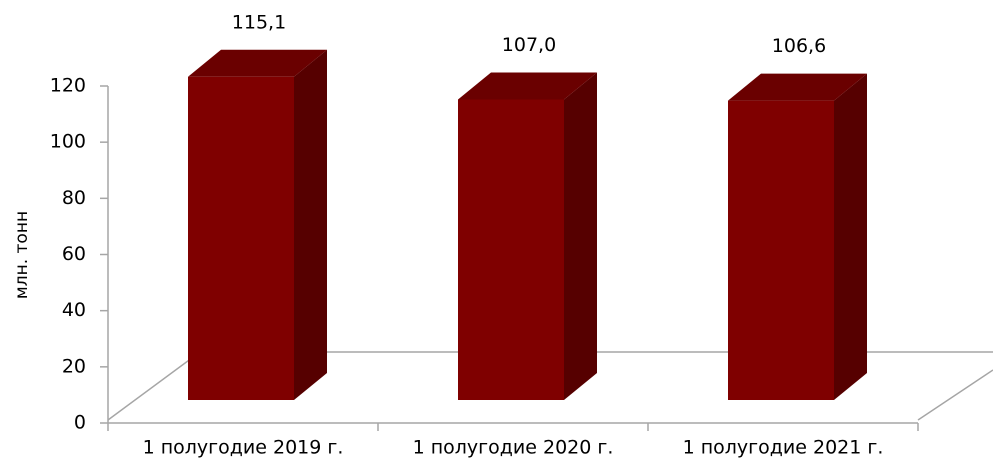  What do you see at coordinates (783, 448) in the screenshot?
I see `x-tick-label: 1 полугодие 2021 г.` at bounding box center [783, 448].